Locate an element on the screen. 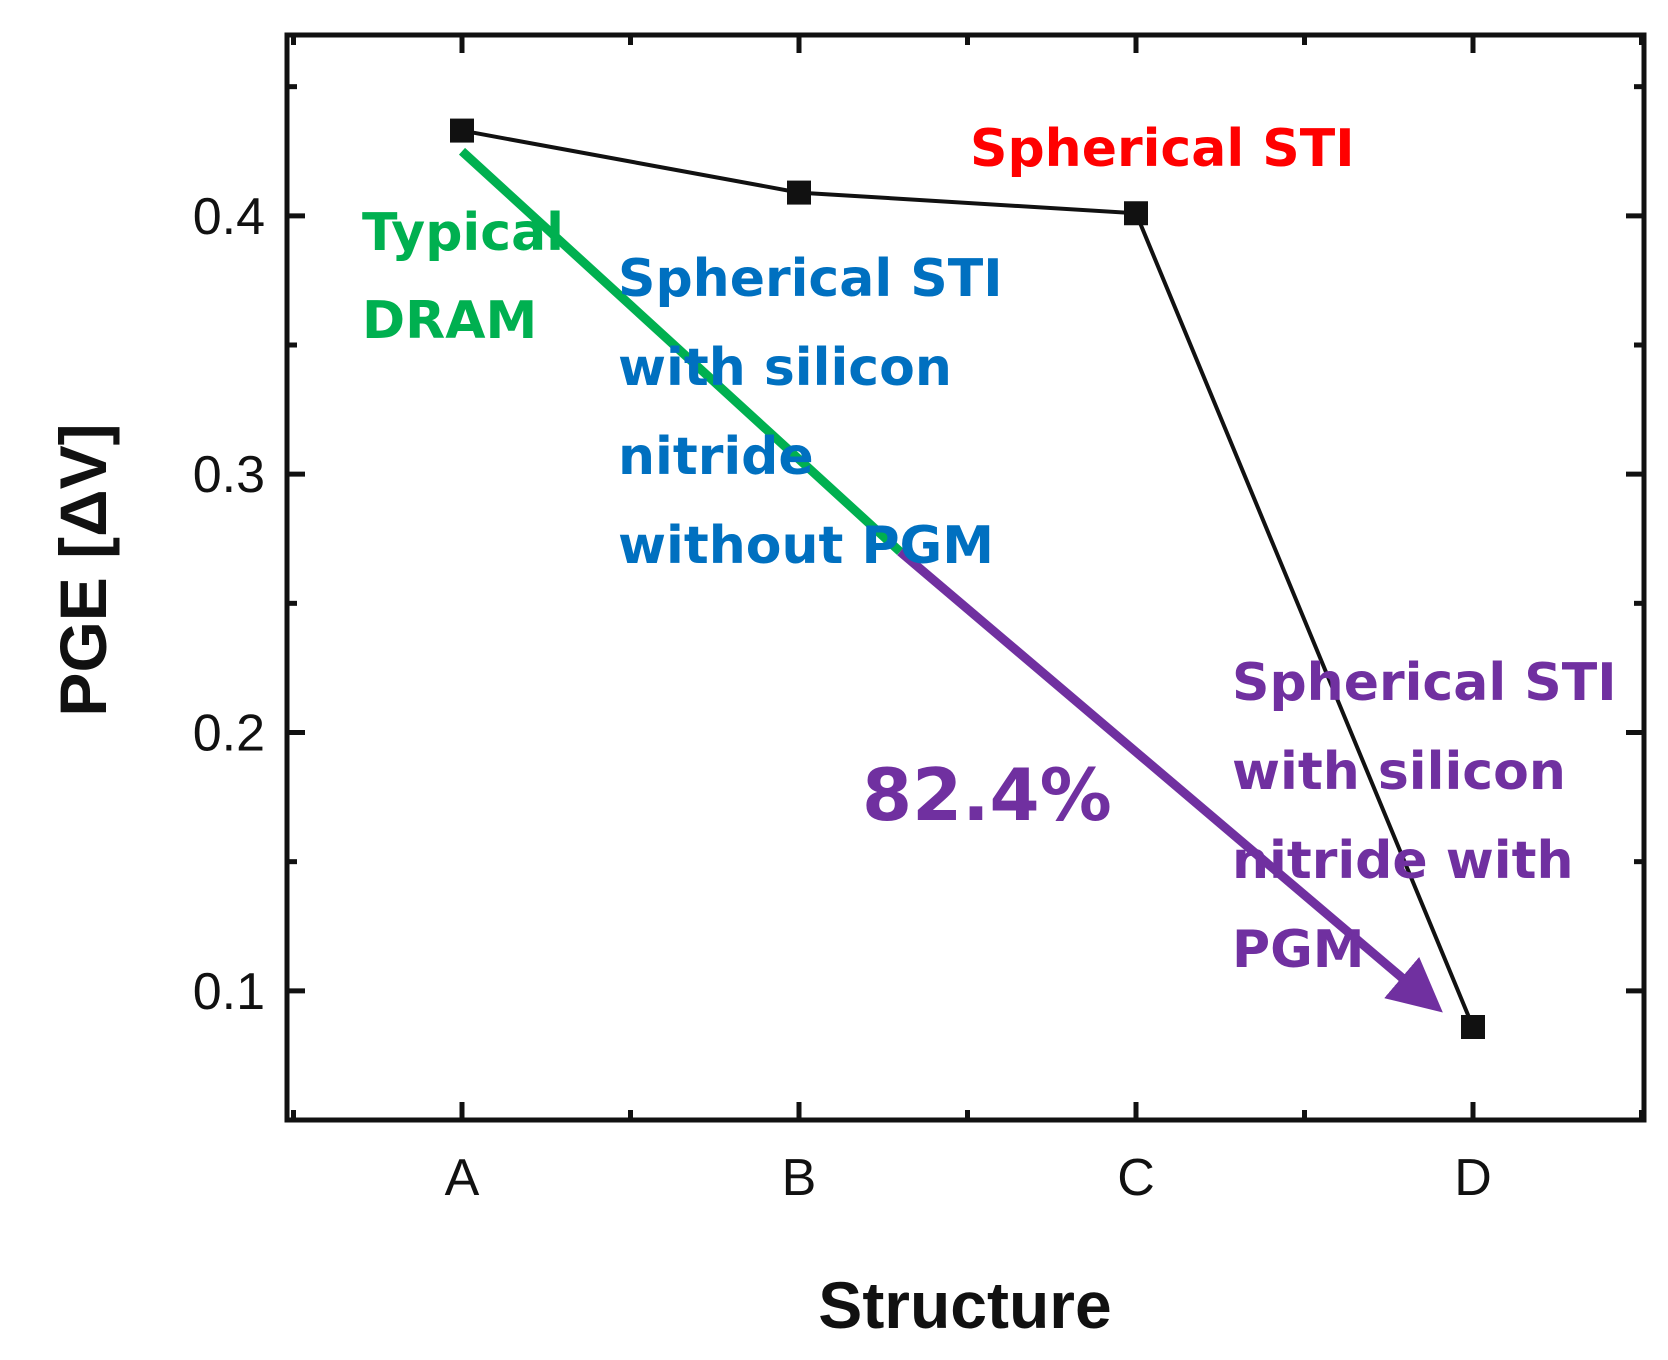  purple-trend-arrow is located at coordinates (1170, 780).